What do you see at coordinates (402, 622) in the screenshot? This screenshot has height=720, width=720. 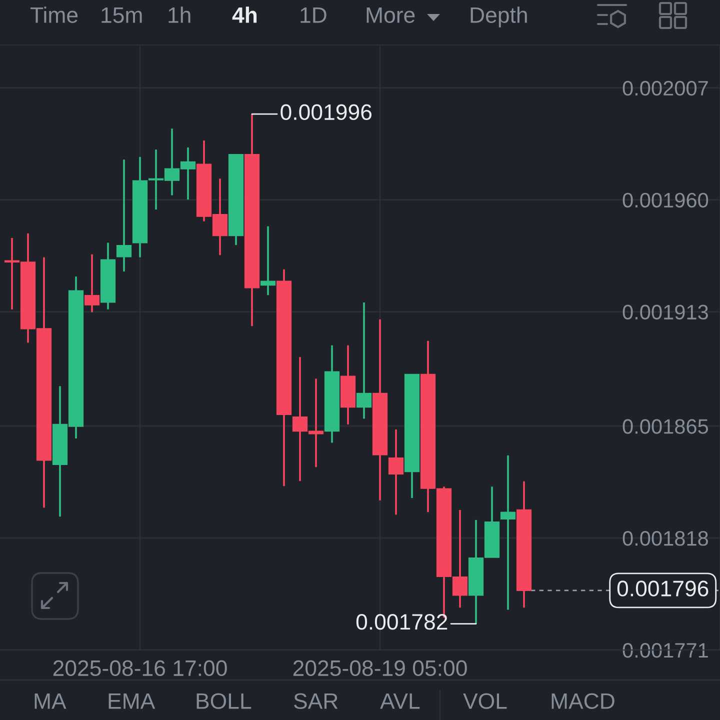 I see `annotation: 0.001782` at bounding box center [402, 622].